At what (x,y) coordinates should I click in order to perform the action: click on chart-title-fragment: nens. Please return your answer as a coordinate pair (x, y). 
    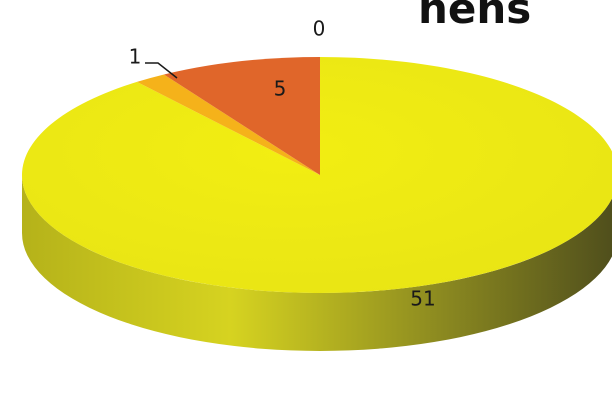
    Looking at the image, I should click on (475, 16).